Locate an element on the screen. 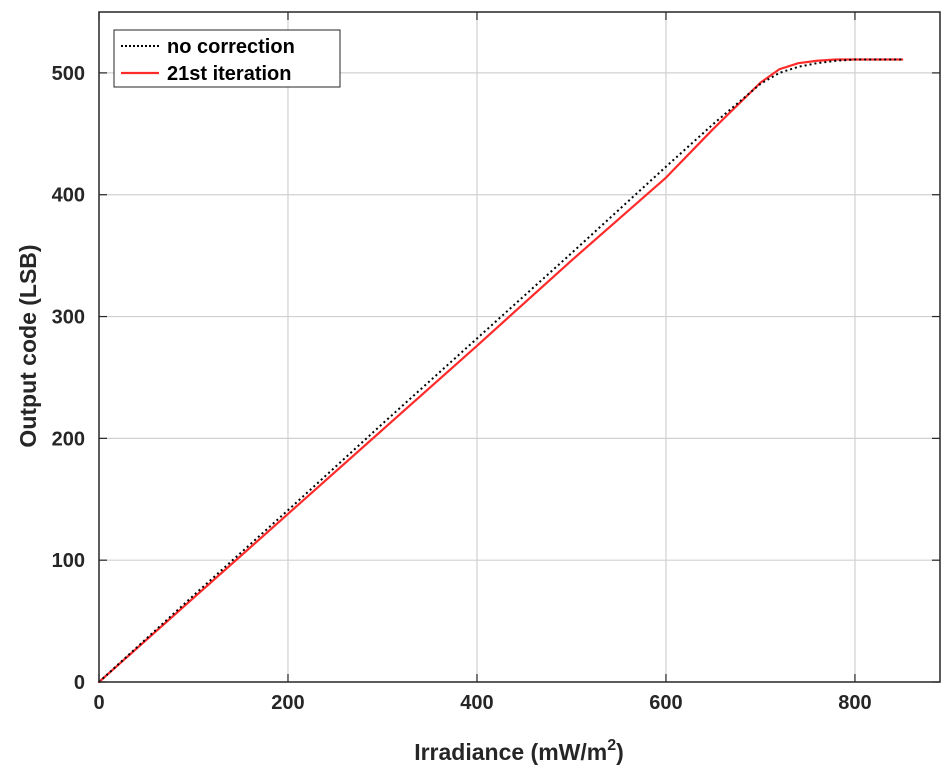 The height and width of the screenshot is (769, 946). legend-box is located at coordinates (227, 58).